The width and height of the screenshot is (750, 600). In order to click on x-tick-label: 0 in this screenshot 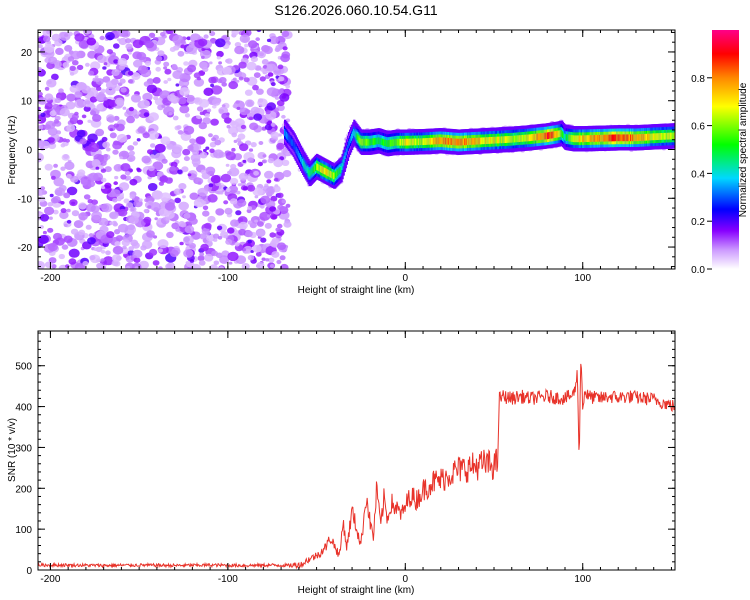, I will do `click(406, 278)`.